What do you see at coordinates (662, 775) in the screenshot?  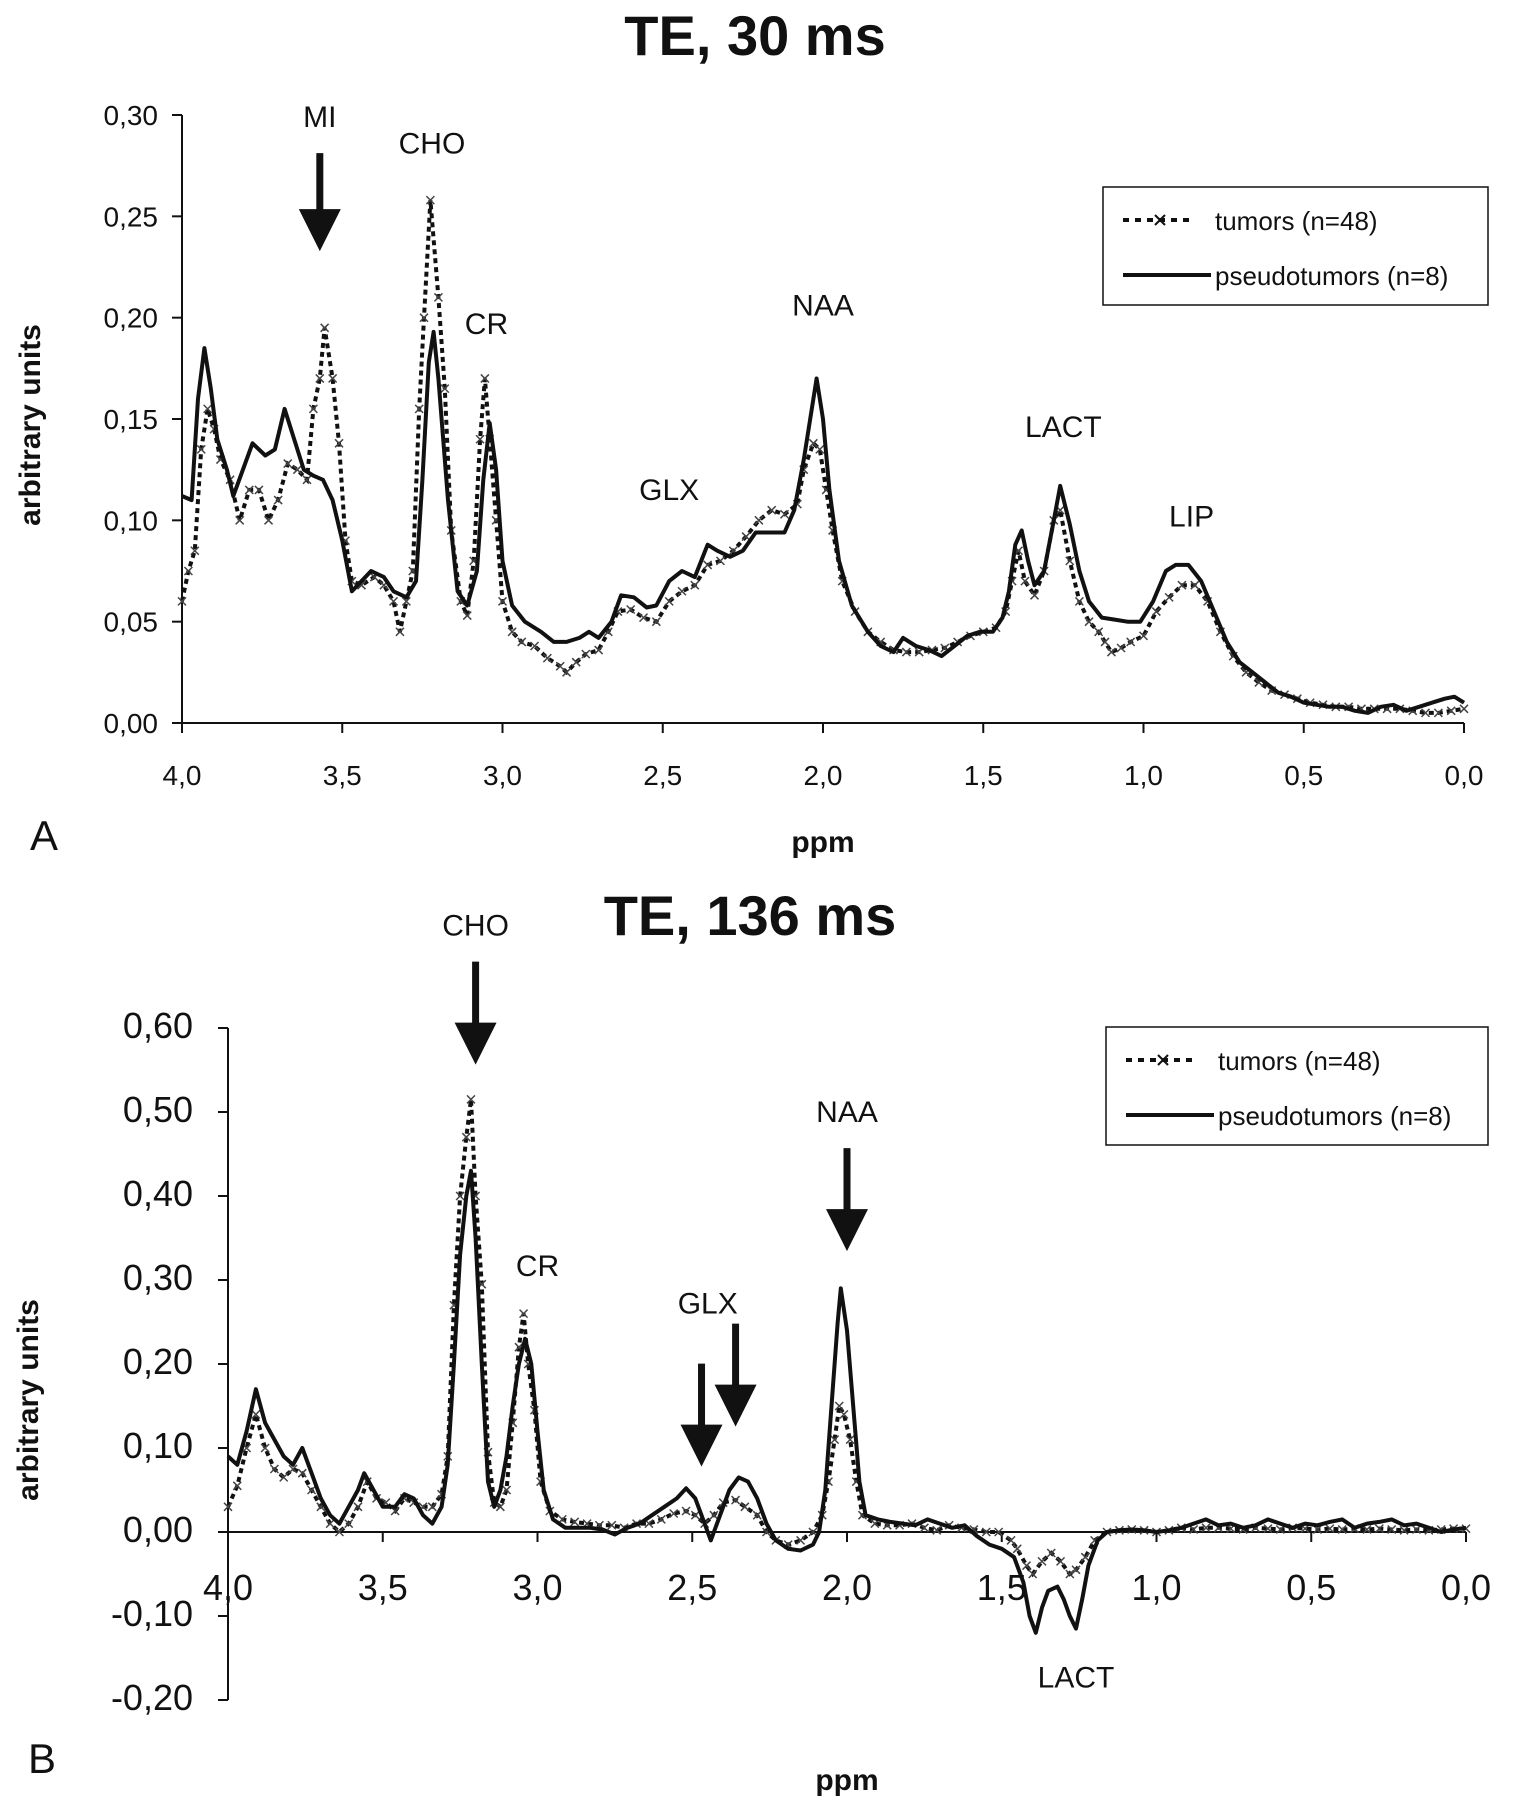 I see `x-tick-label: 2,5` at bounding box center [662, 775].